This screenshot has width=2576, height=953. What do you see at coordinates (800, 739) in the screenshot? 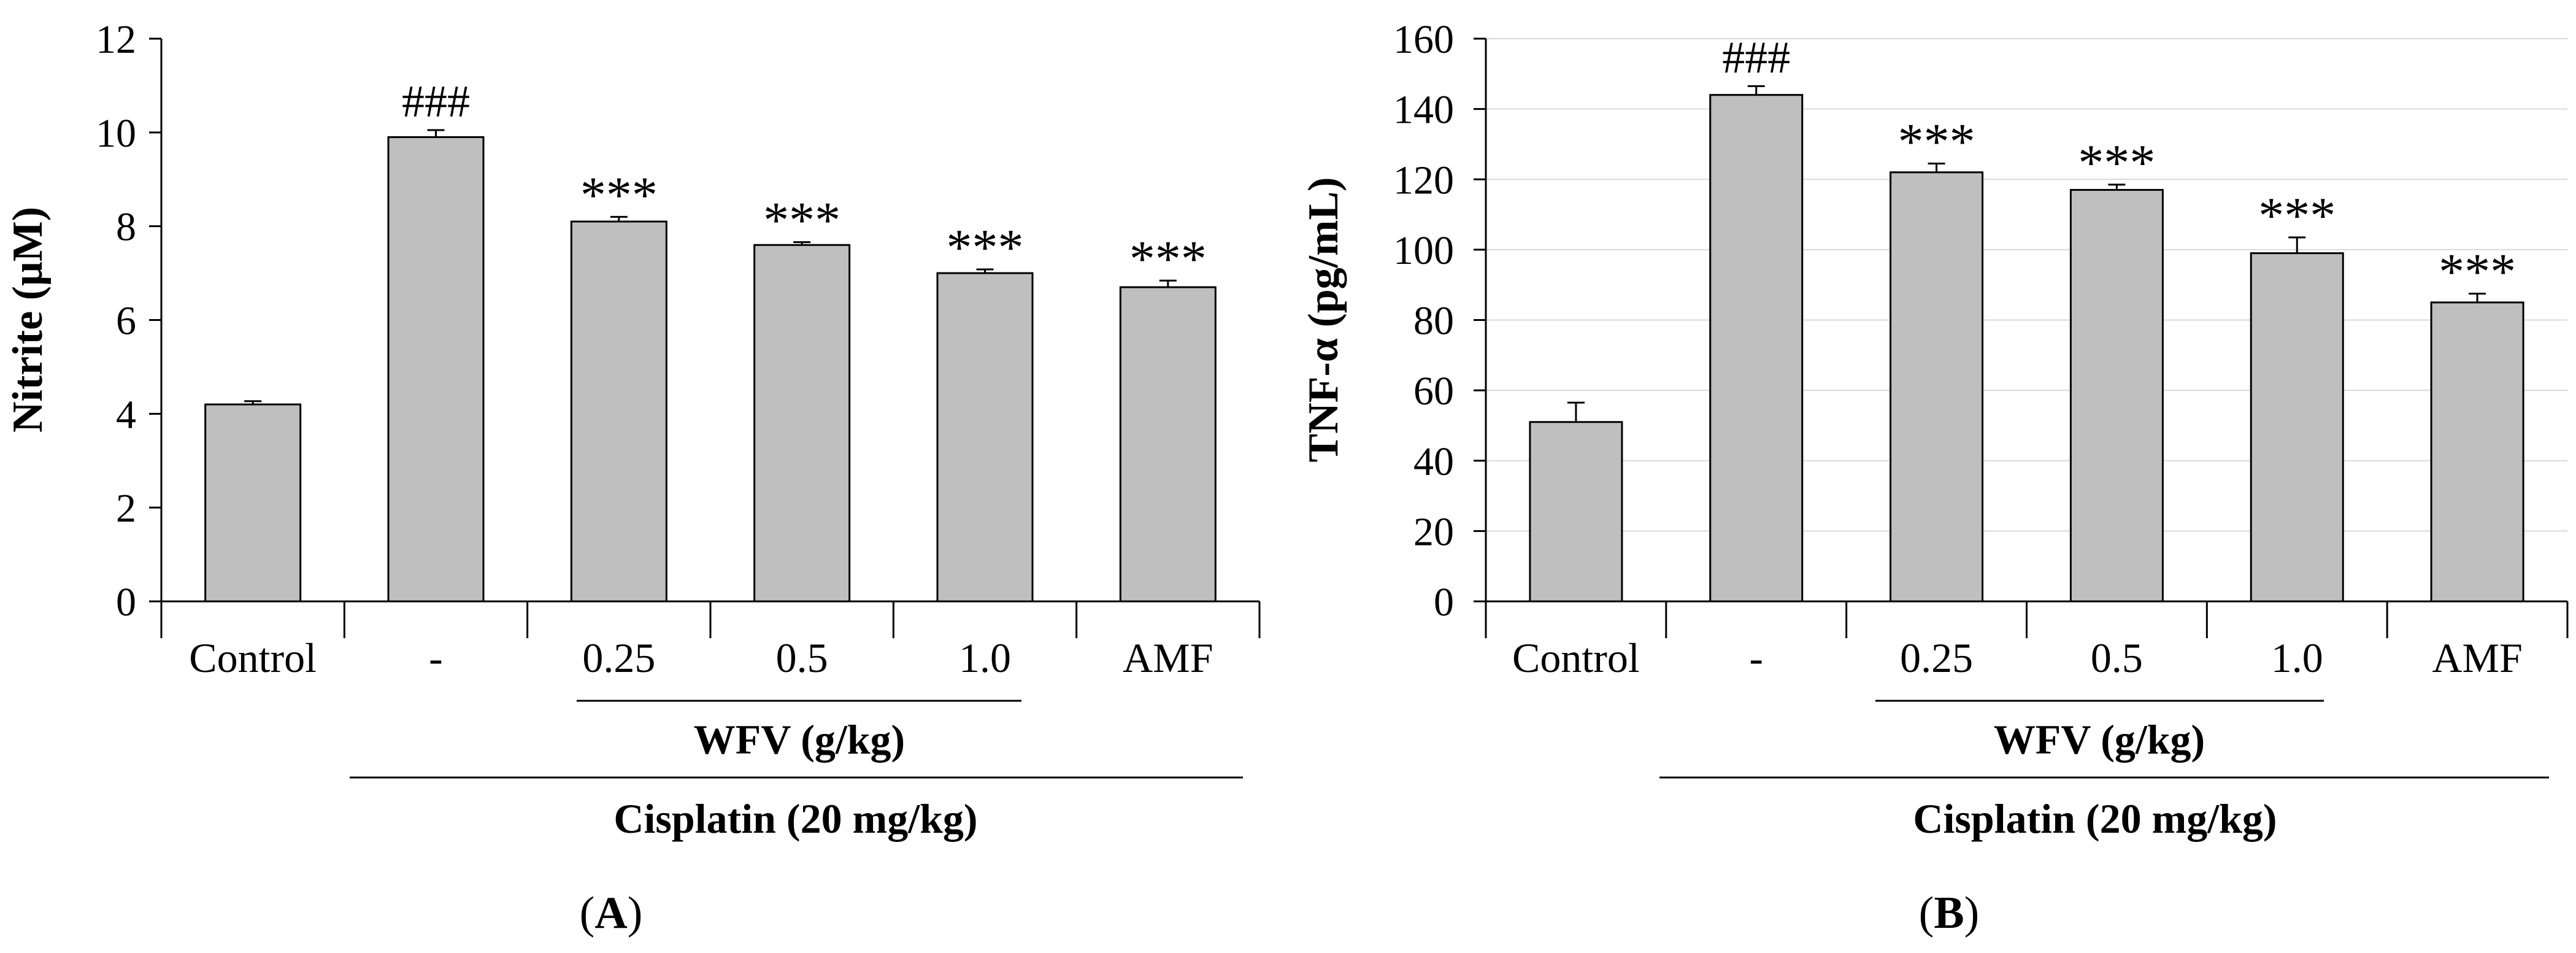
I see `panel-a-wfv-label: WFV (g/kg)` at bounding box center [800, 739].